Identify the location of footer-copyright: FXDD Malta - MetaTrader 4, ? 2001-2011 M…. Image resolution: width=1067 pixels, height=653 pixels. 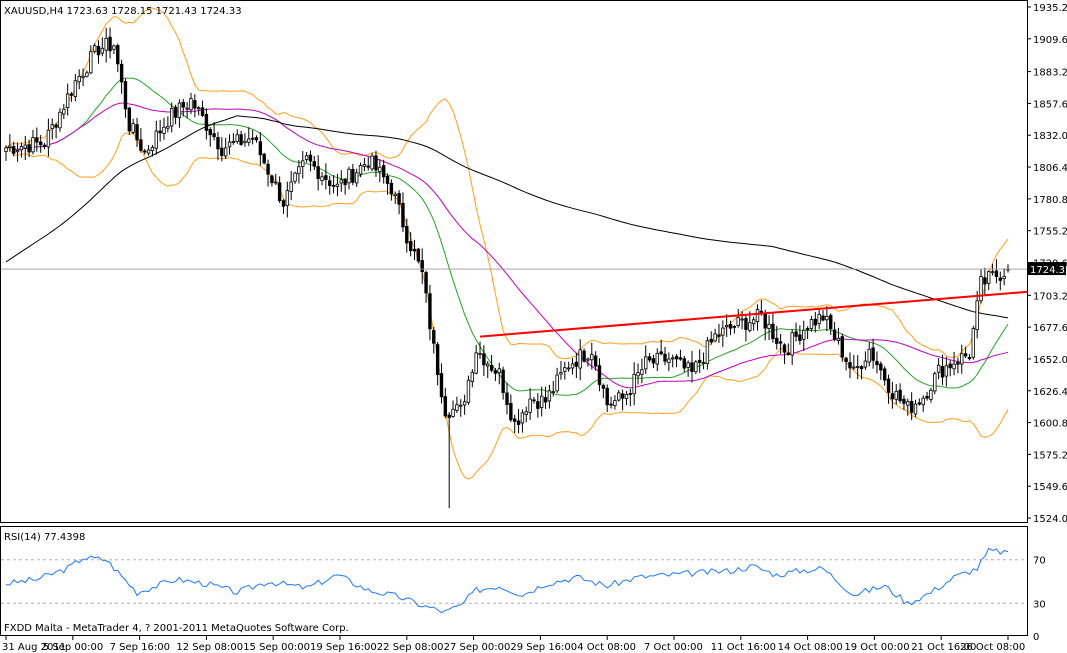
(176, 628).